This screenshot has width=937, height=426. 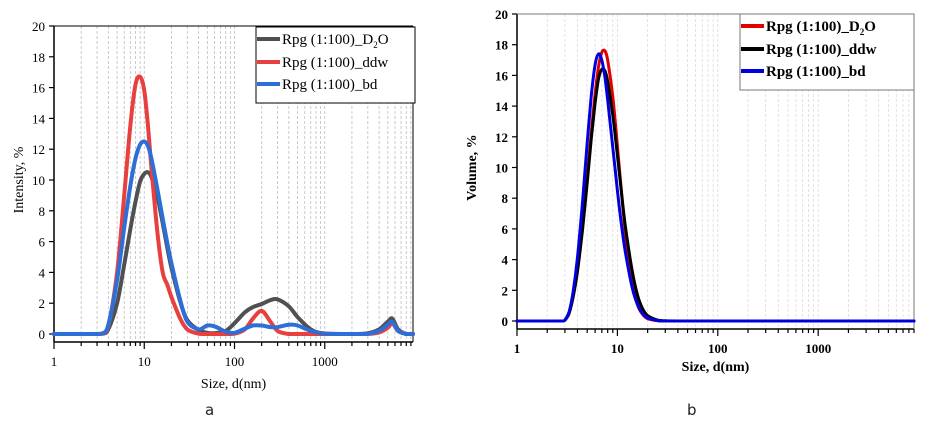 I want to click on y-axis-label: Volume, %, so click(x=472, y=167).